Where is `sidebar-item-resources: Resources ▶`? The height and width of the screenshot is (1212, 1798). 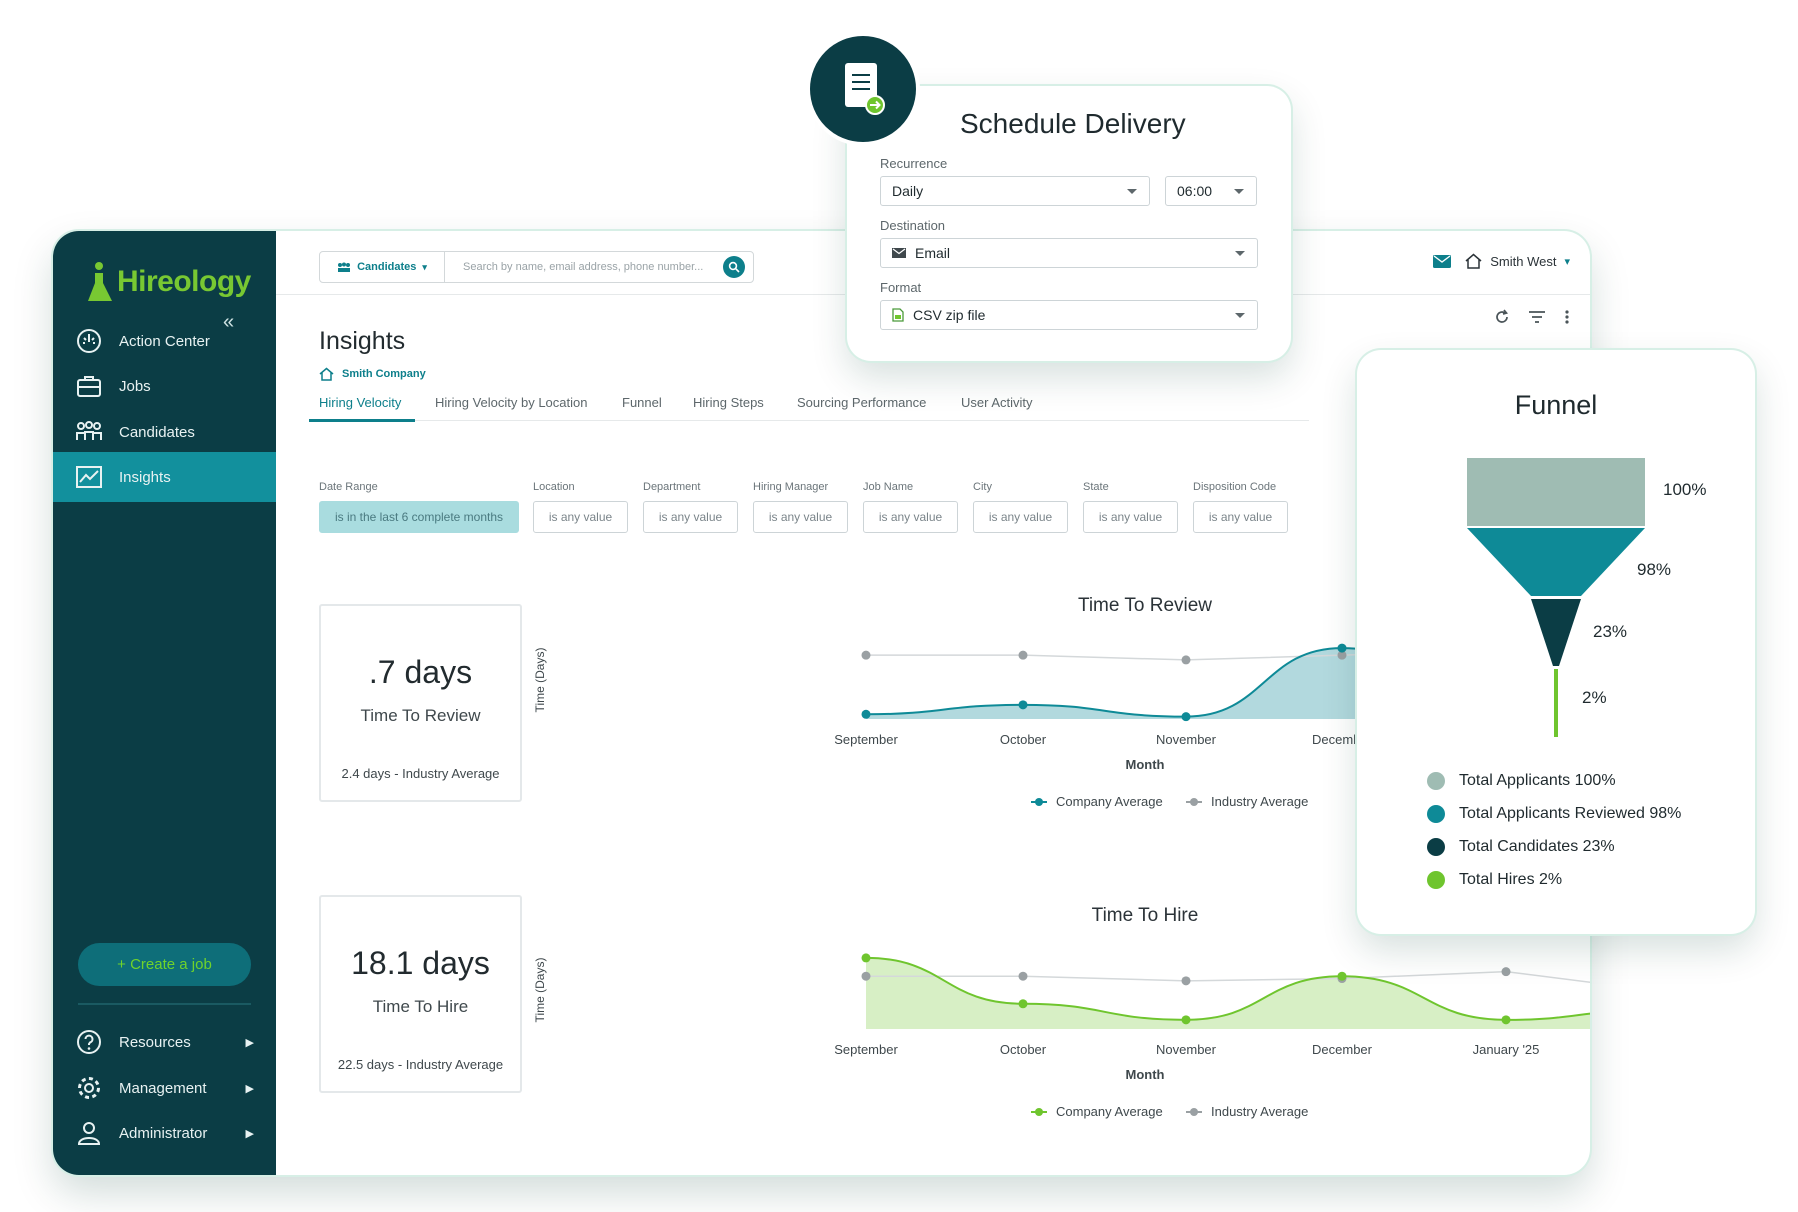 sidebar-item-resources: Resources ▶ is located at coordinates (164, 1042).